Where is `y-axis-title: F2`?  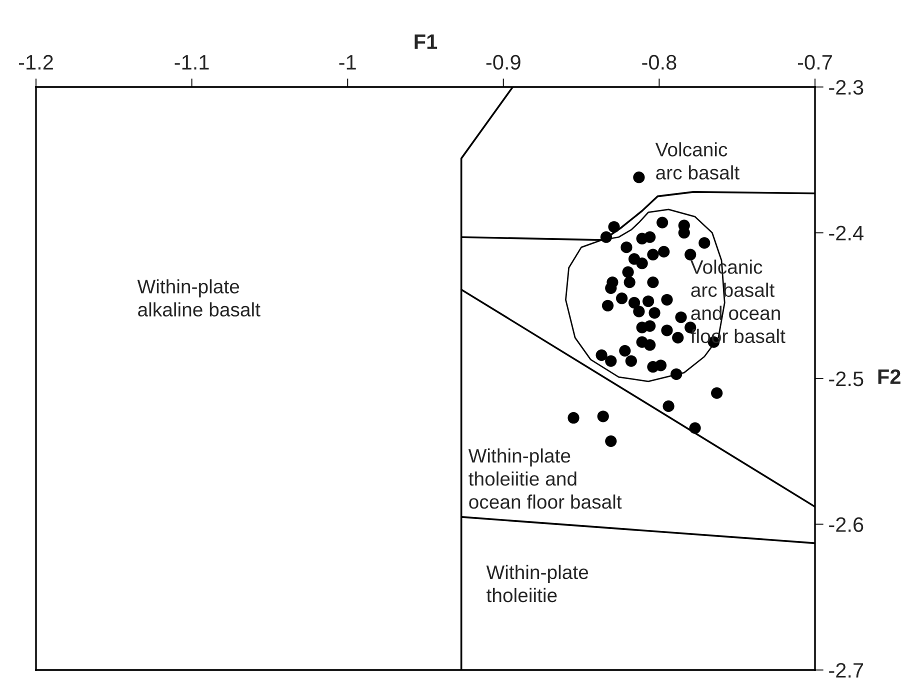 y-axis-title: F2 is located at coordinates (889, 376).